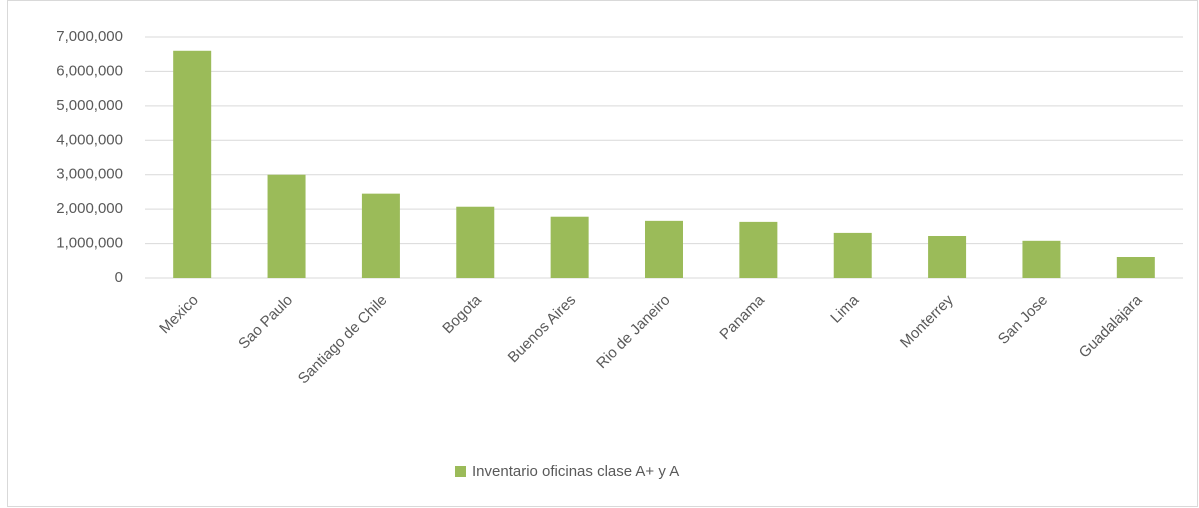 Image resolution: width=1199 pixels, height=508 pixels. I want to click on y-tick-label: 3,000,000, so click(89, 174).